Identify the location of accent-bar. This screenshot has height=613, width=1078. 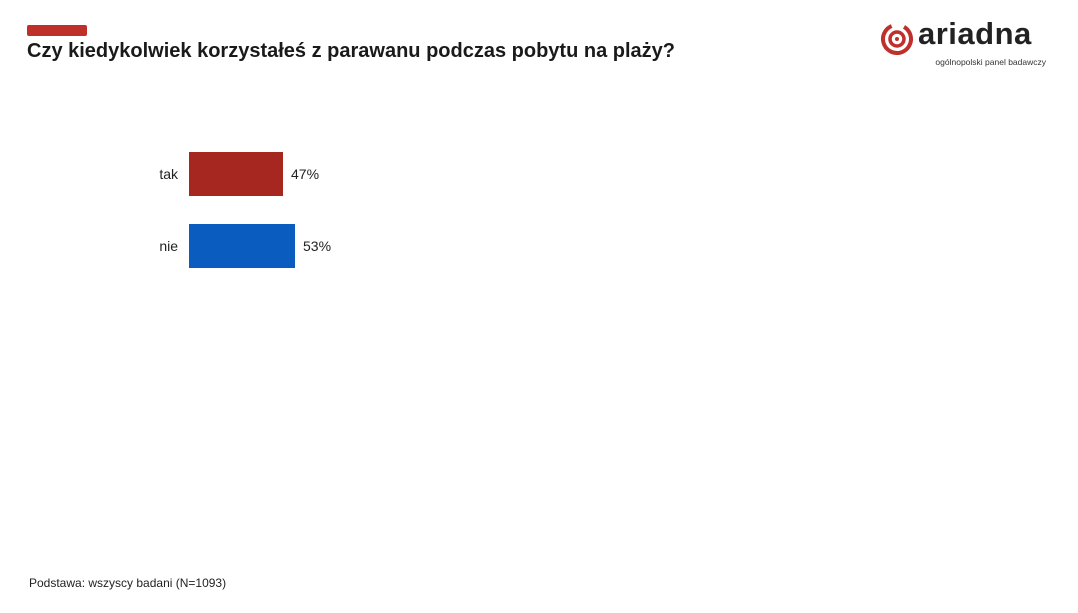
(57, 30).